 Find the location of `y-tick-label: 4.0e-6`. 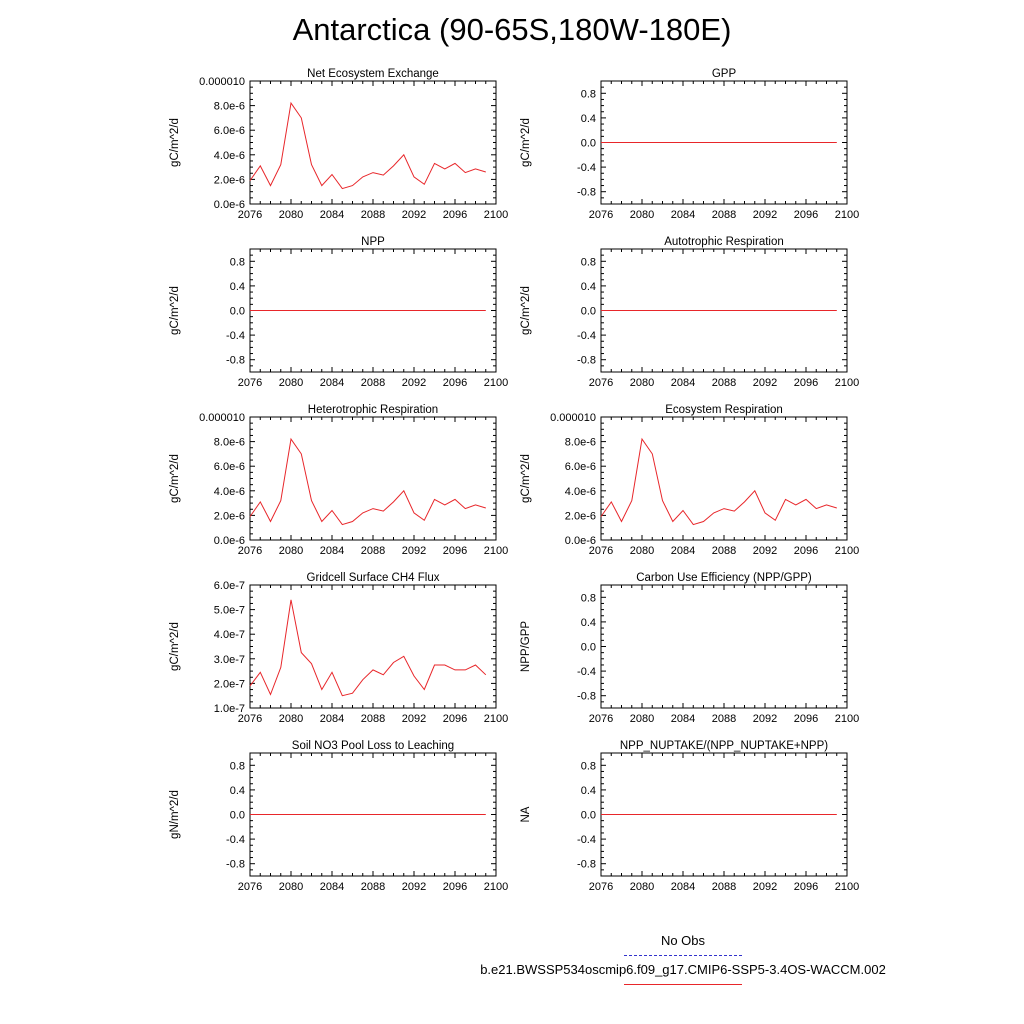

y-tick-label: 4.0e-6 is located at coordinates (580, 492).